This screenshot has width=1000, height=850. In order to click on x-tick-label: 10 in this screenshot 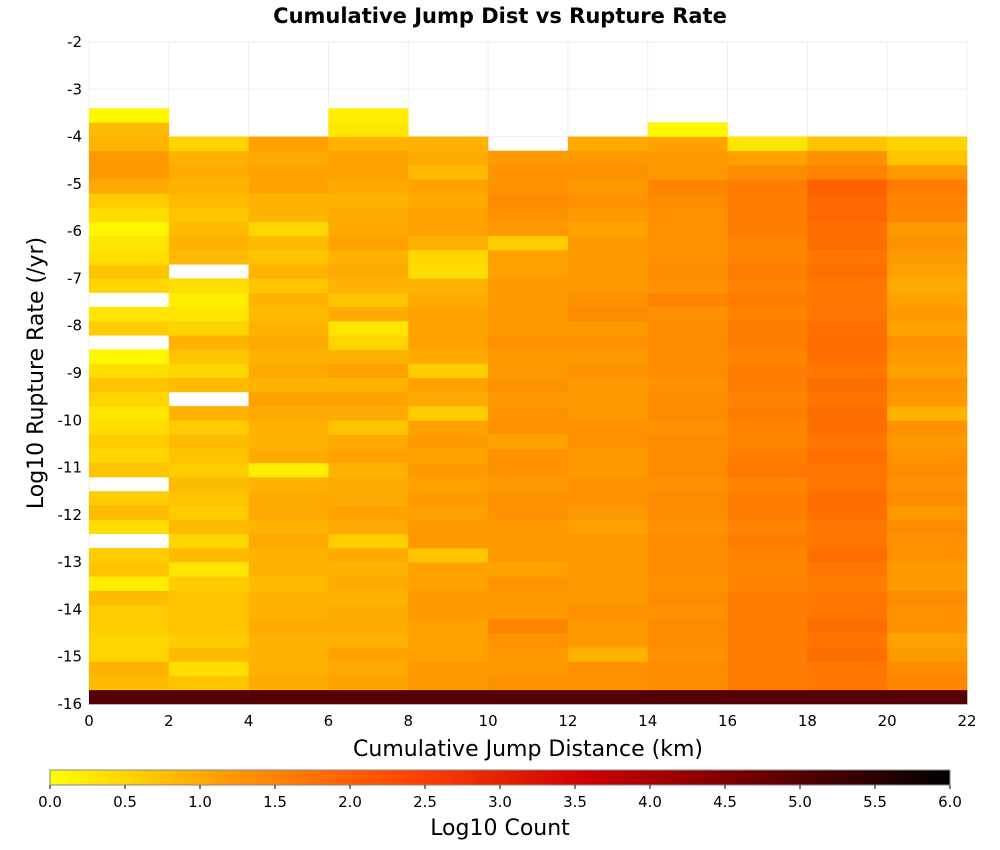, I will do `click(488, 721)`.